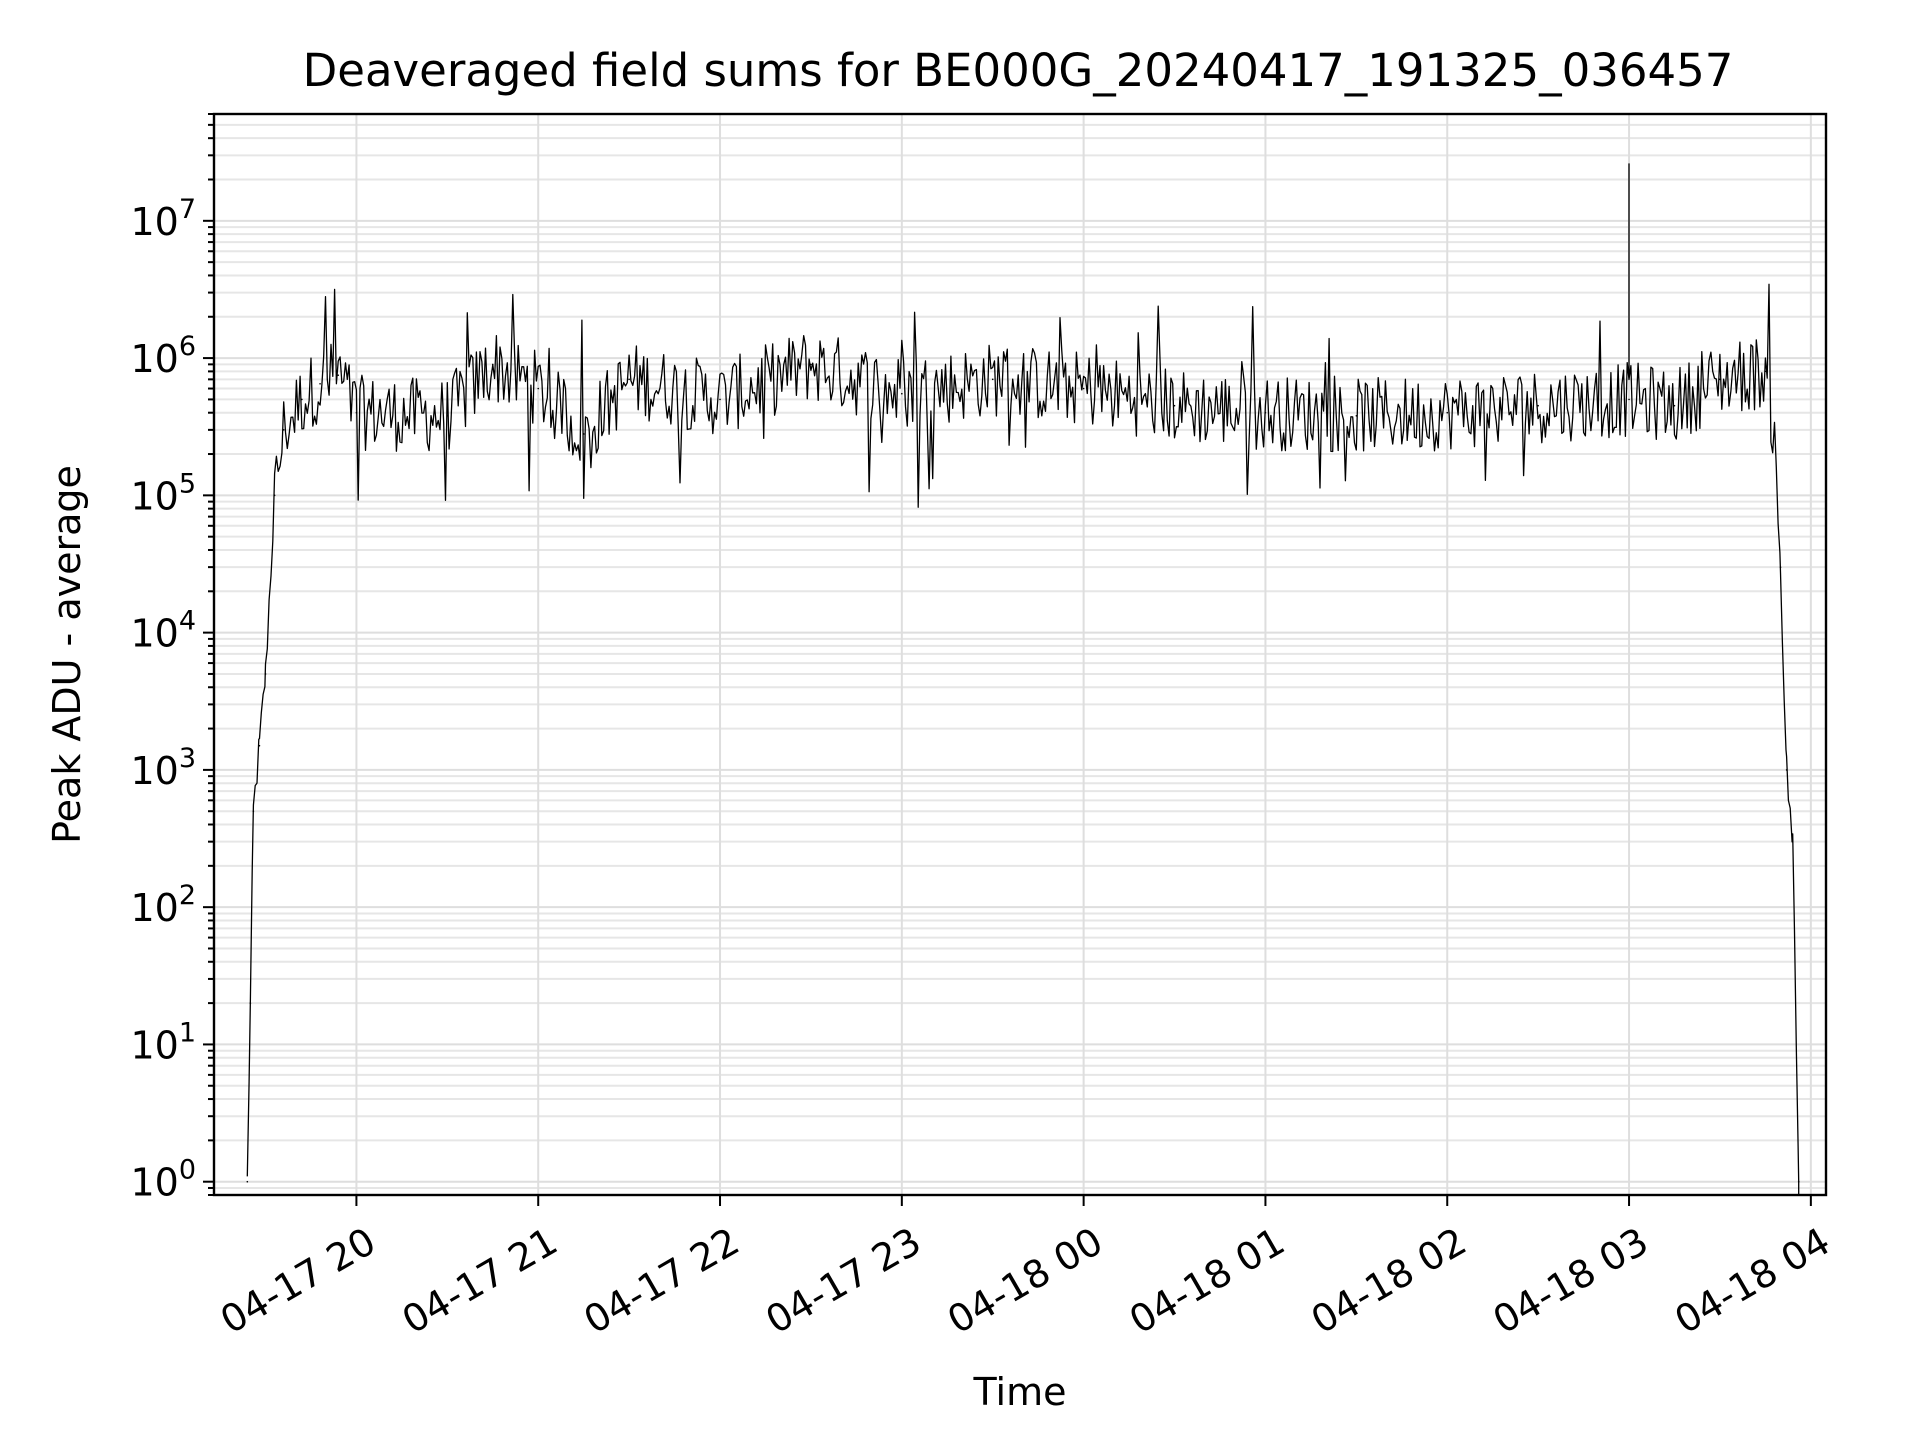 The width and height of the screenshot is (1920, 1440). What do you see at coordinates (1020, 1392) in the screenshot?
I see `x-axis-label: Time` at bounding box center [1020, 1392].